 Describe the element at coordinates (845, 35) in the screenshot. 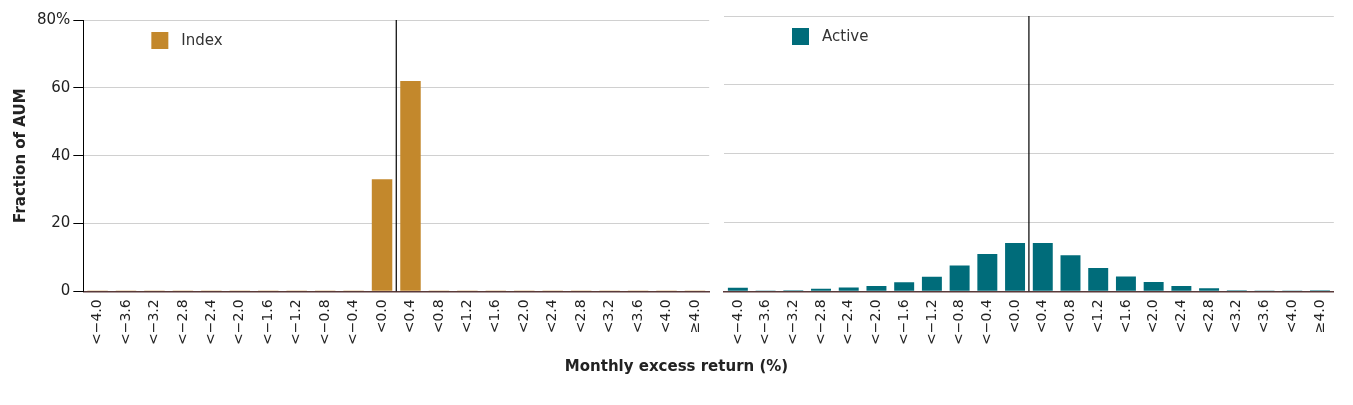

I see `legend-label: Active` at that location.